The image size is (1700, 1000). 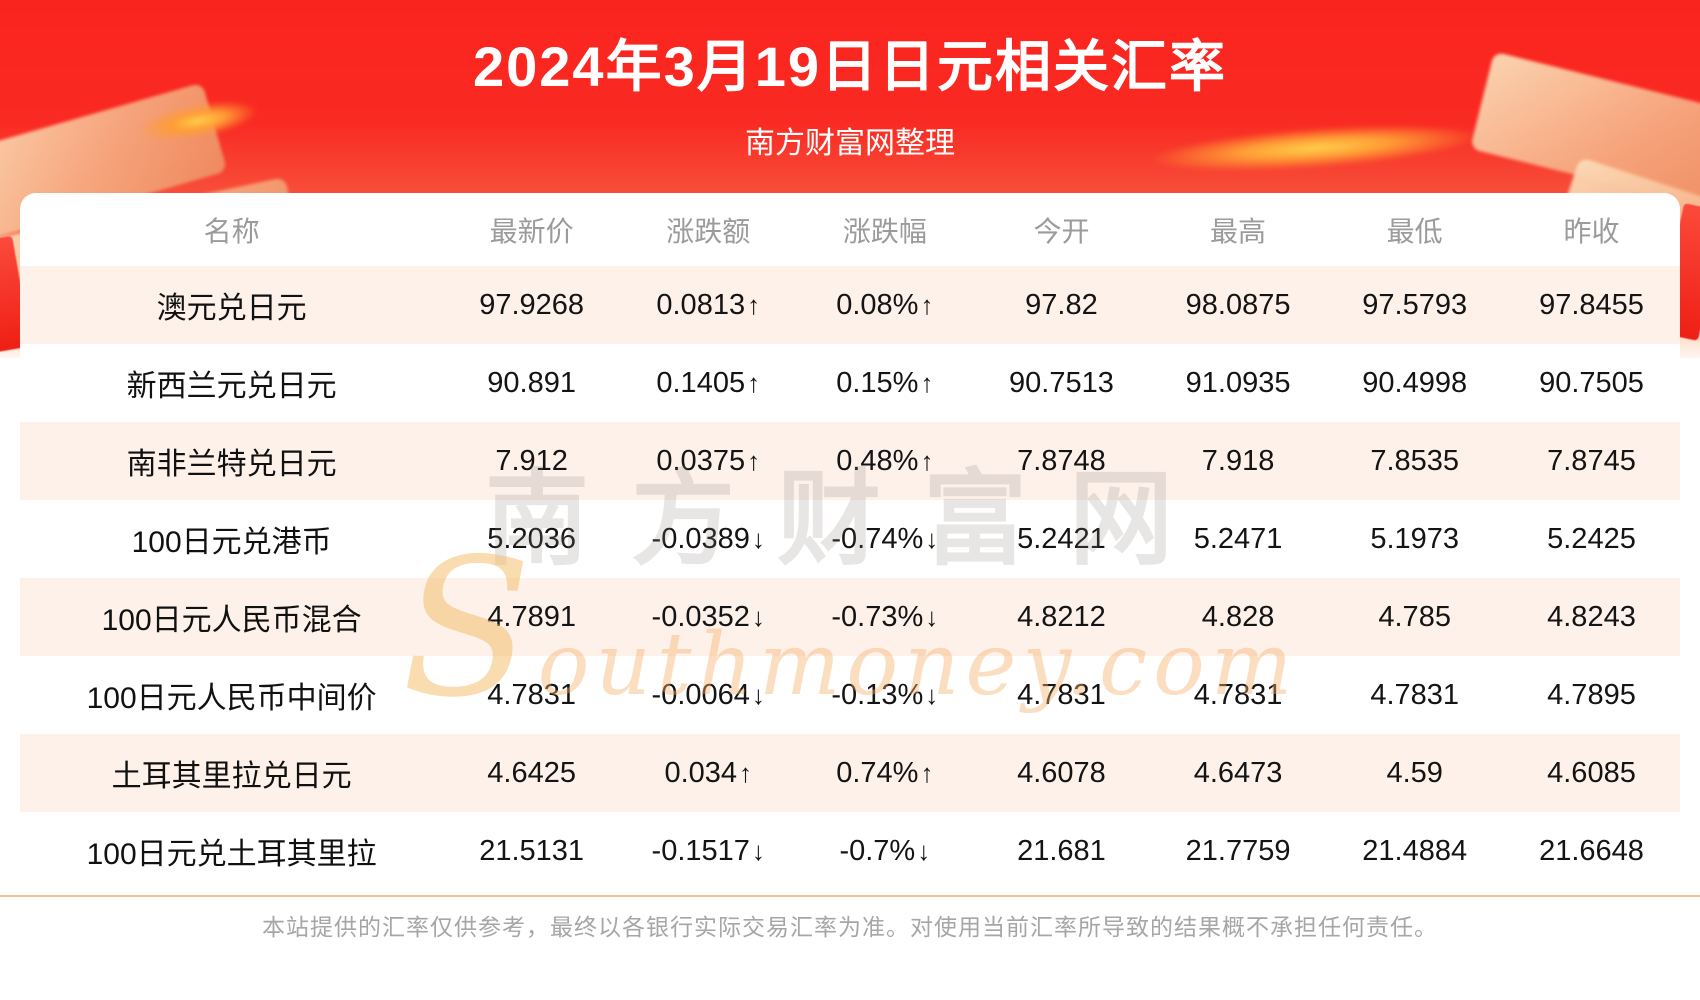 I want to click on cell-open: 4.6078, so click(x=1061, y=772).